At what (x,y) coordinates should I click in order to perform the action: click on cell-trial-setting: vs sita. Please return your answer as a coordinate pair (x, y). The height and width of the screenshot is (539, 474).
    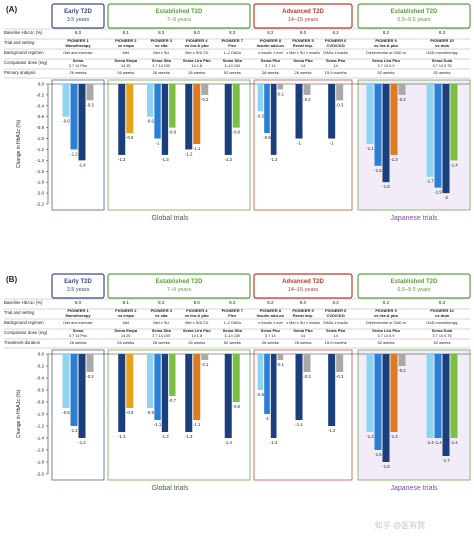
    Looking at the image, I should click on (161, 45).